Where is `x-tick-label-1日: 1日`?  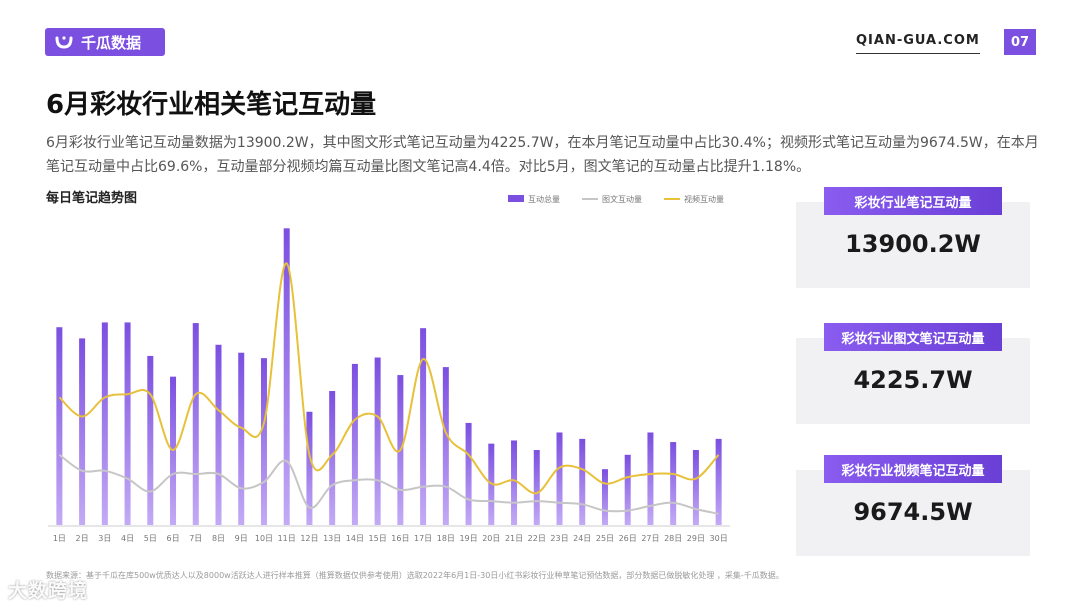
x-tick-label-1日: 1日 is located at coordinates (59, 538).